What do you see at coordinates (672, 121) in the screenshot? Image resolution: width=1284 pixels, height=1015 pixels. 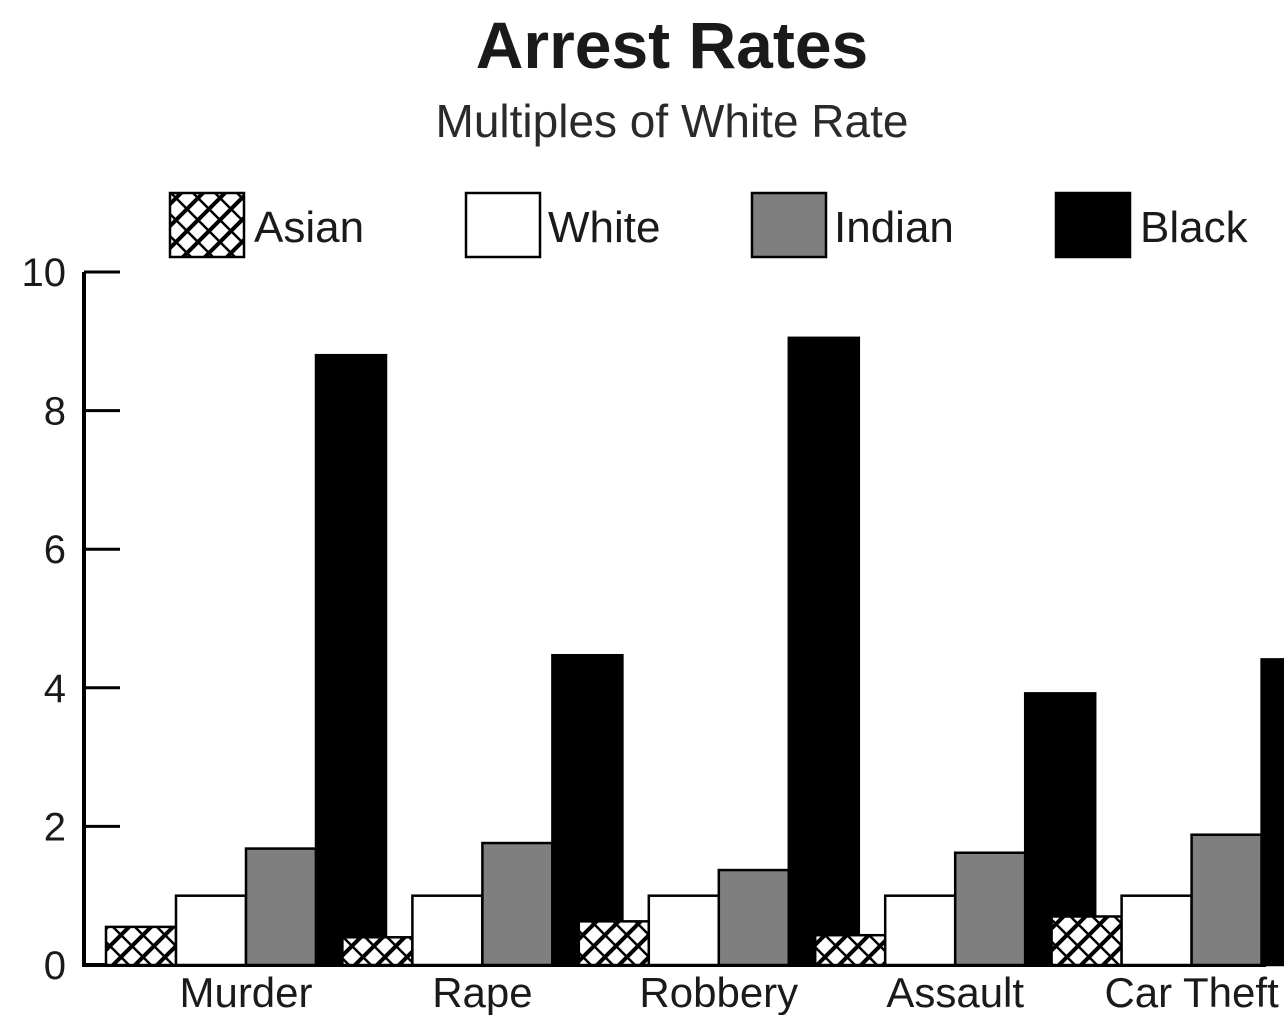 I see `chart-subtitle: Multiples of White Rate` at bounding box center [672, 121].